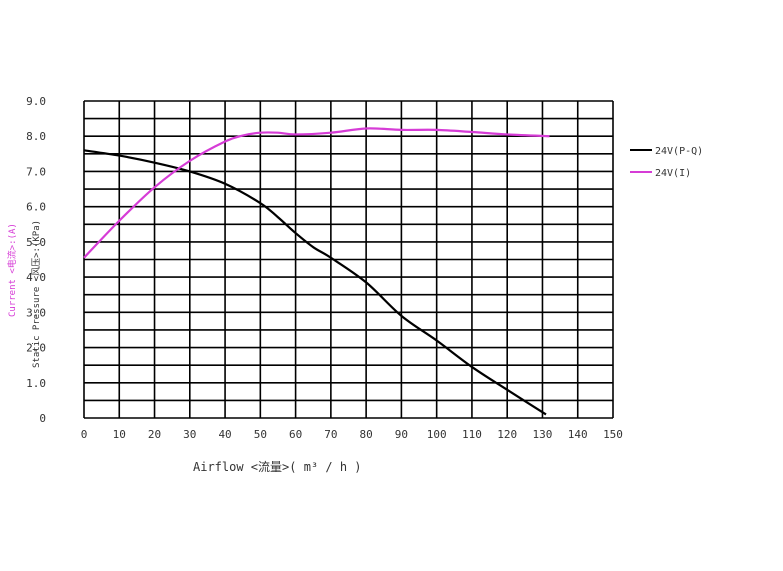 The width and height of the screenshot is (783, 571). I want to click on y-tick-label: 0, so click(42, 418).